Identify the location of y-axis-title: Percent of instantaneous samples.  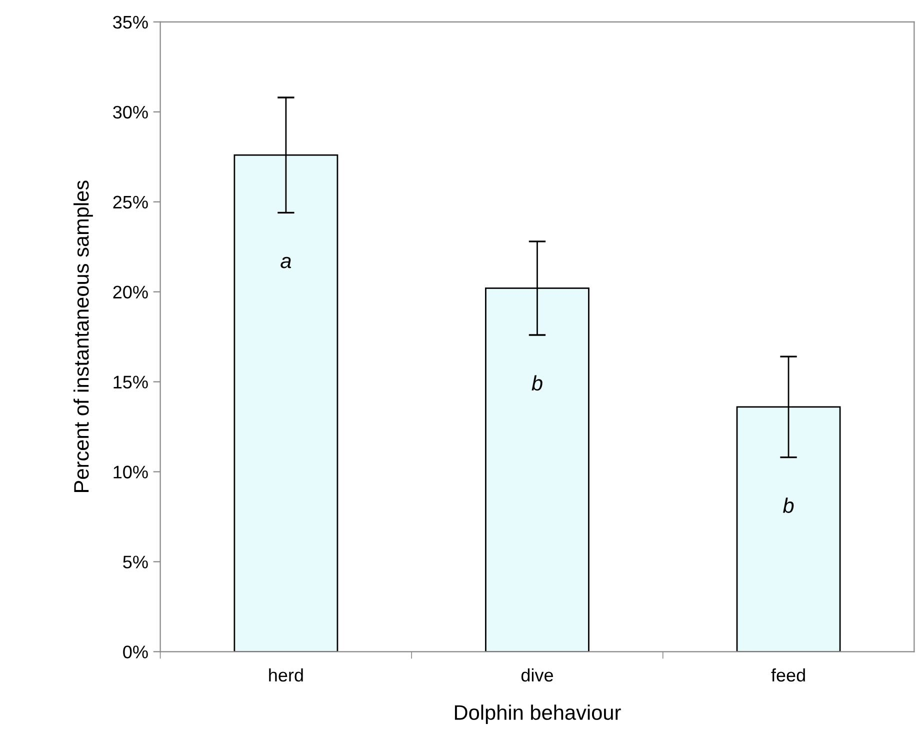
(83, 336).